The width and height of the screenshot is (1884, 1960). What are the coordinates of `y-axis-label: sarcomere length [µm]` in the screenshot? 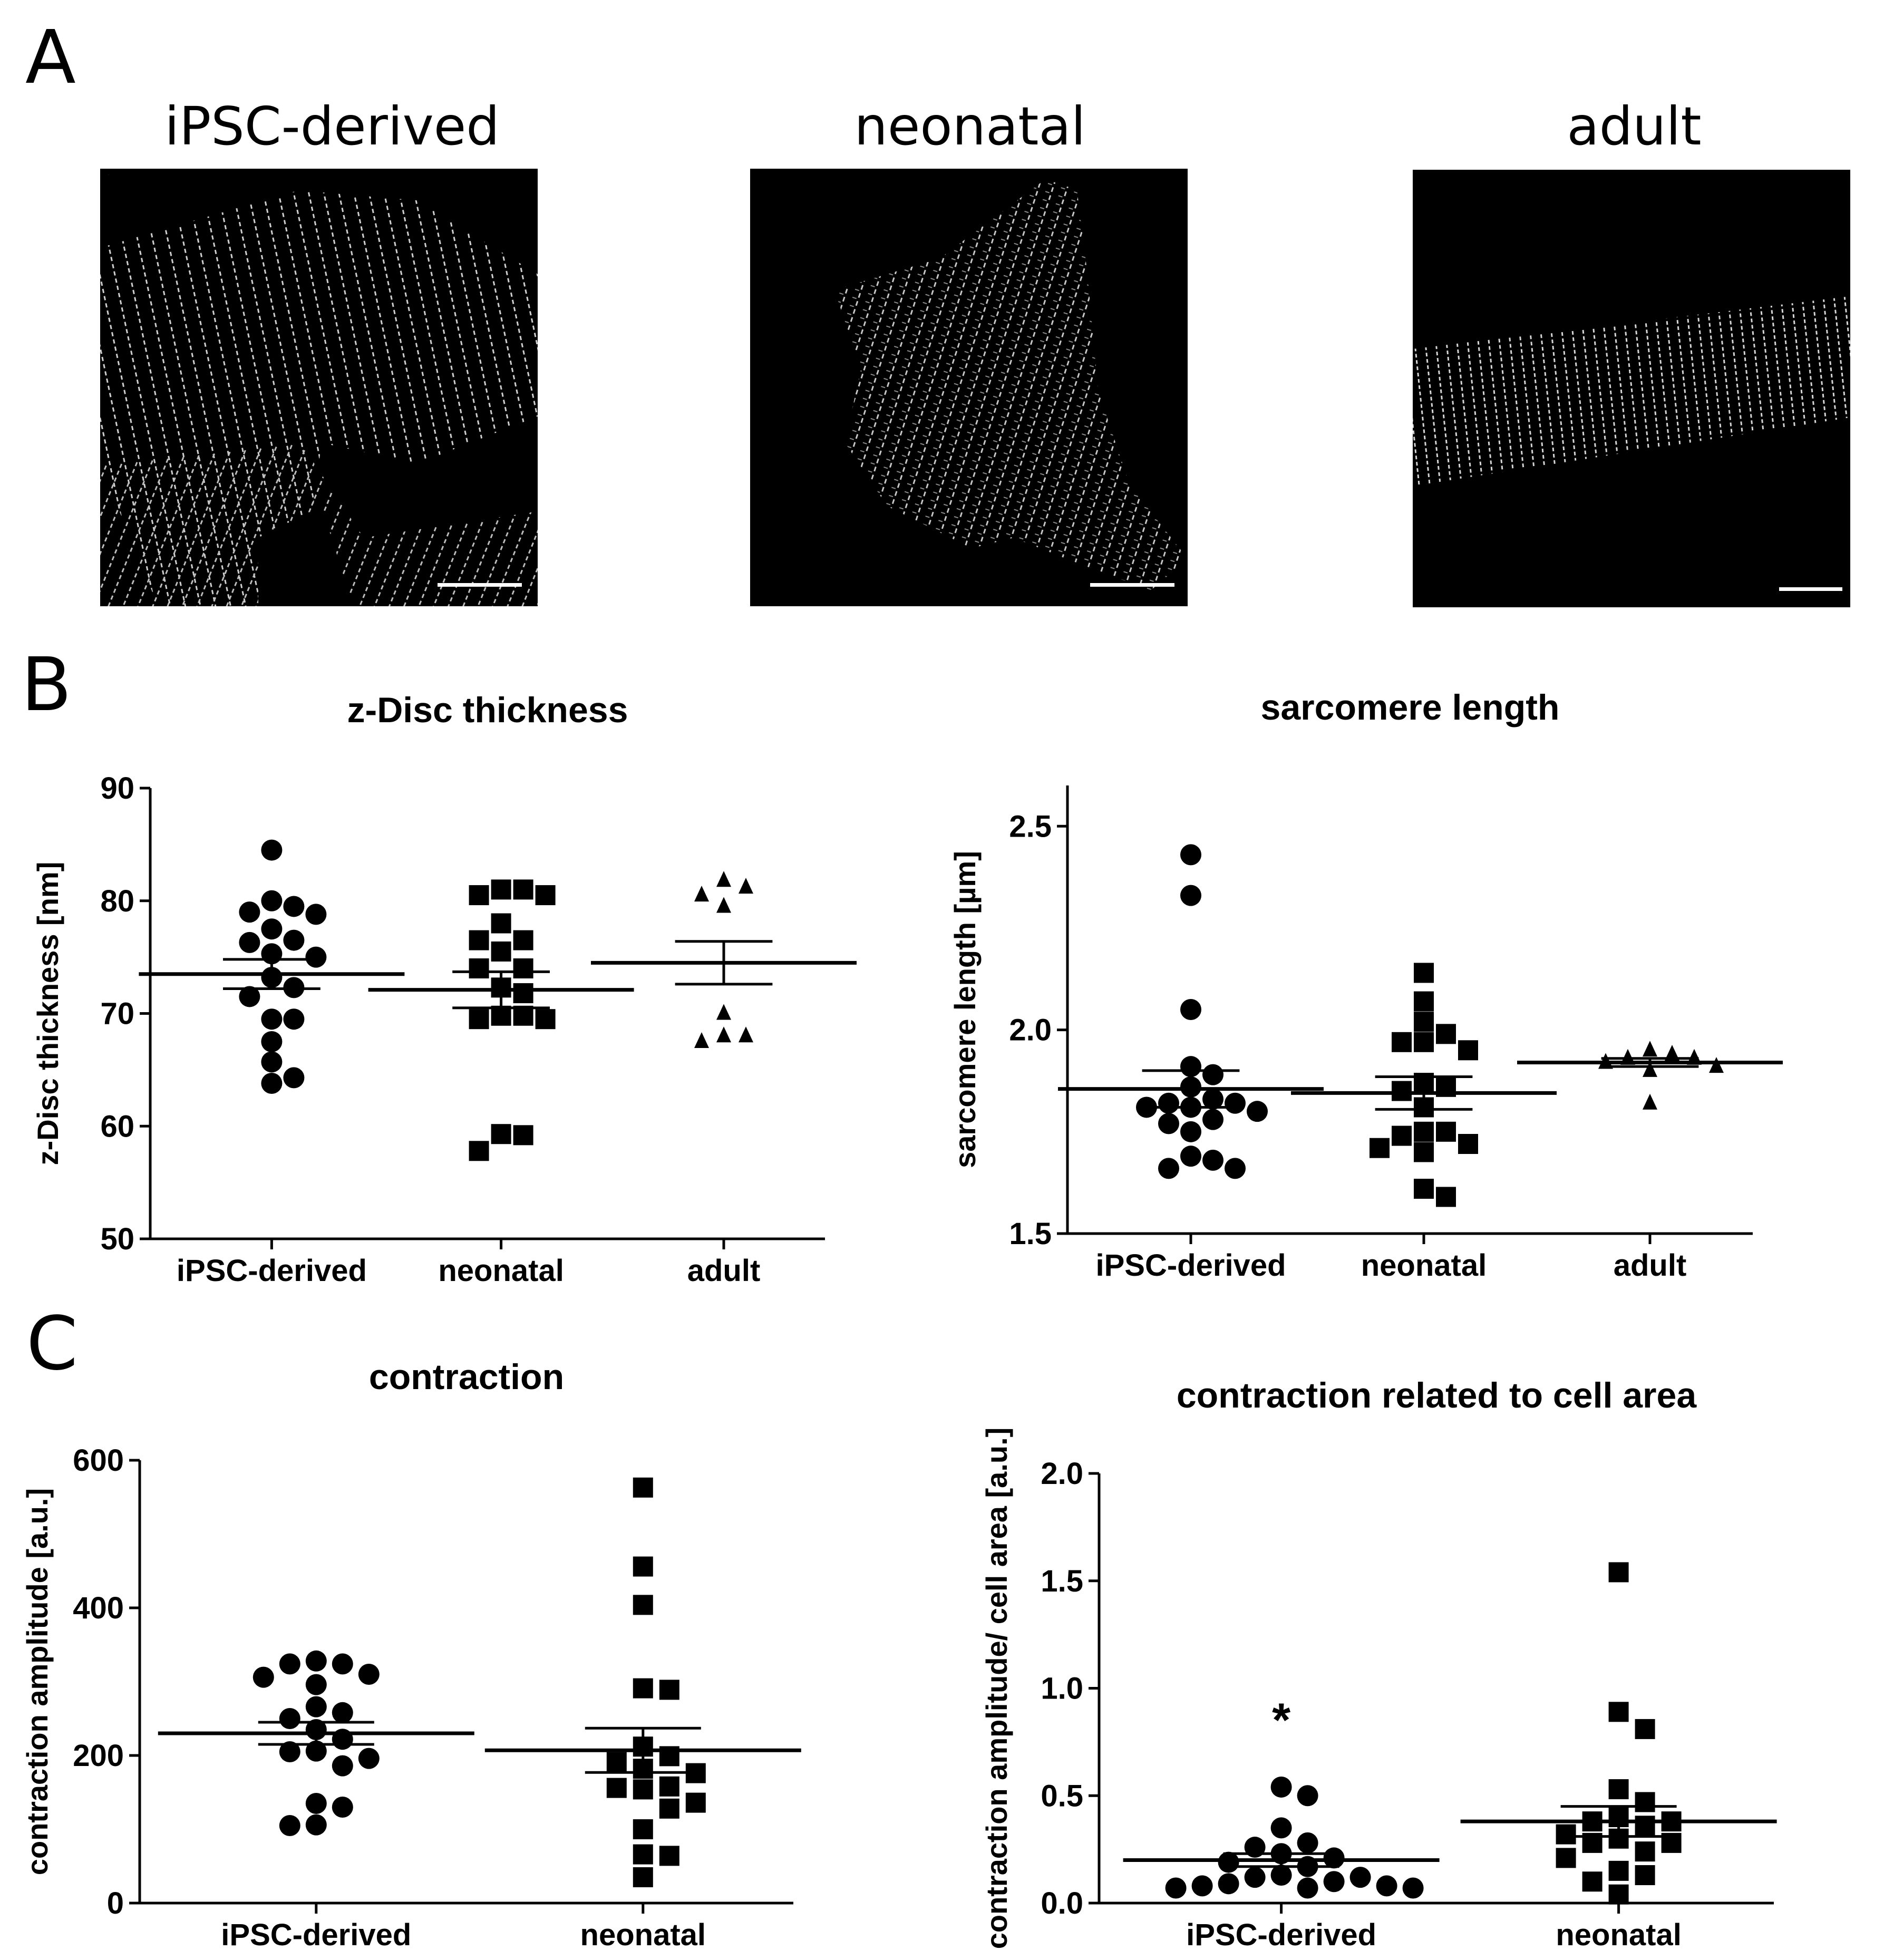 It's located at (965, 1009).